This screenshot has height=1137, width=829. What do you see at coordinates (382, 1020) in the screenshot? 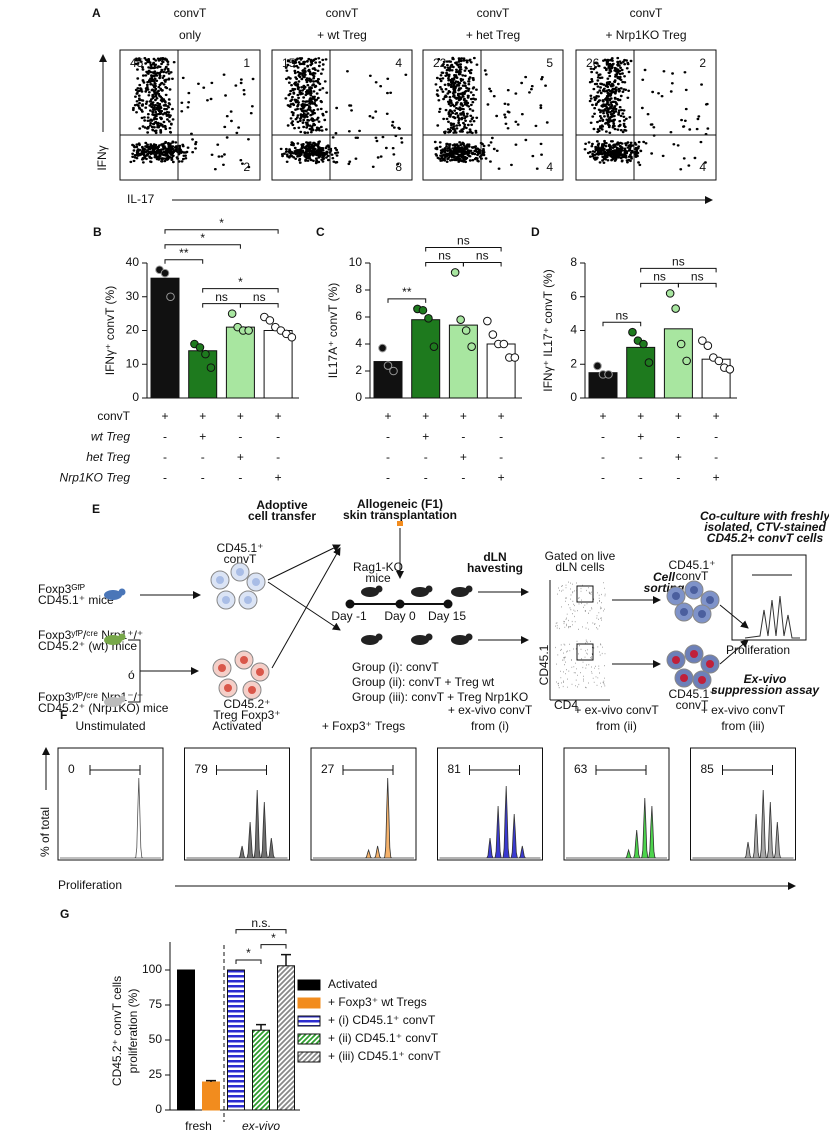
I see `legend-label: + (i) CD45.1⁺ convT` at bounding box center [382, 1020].